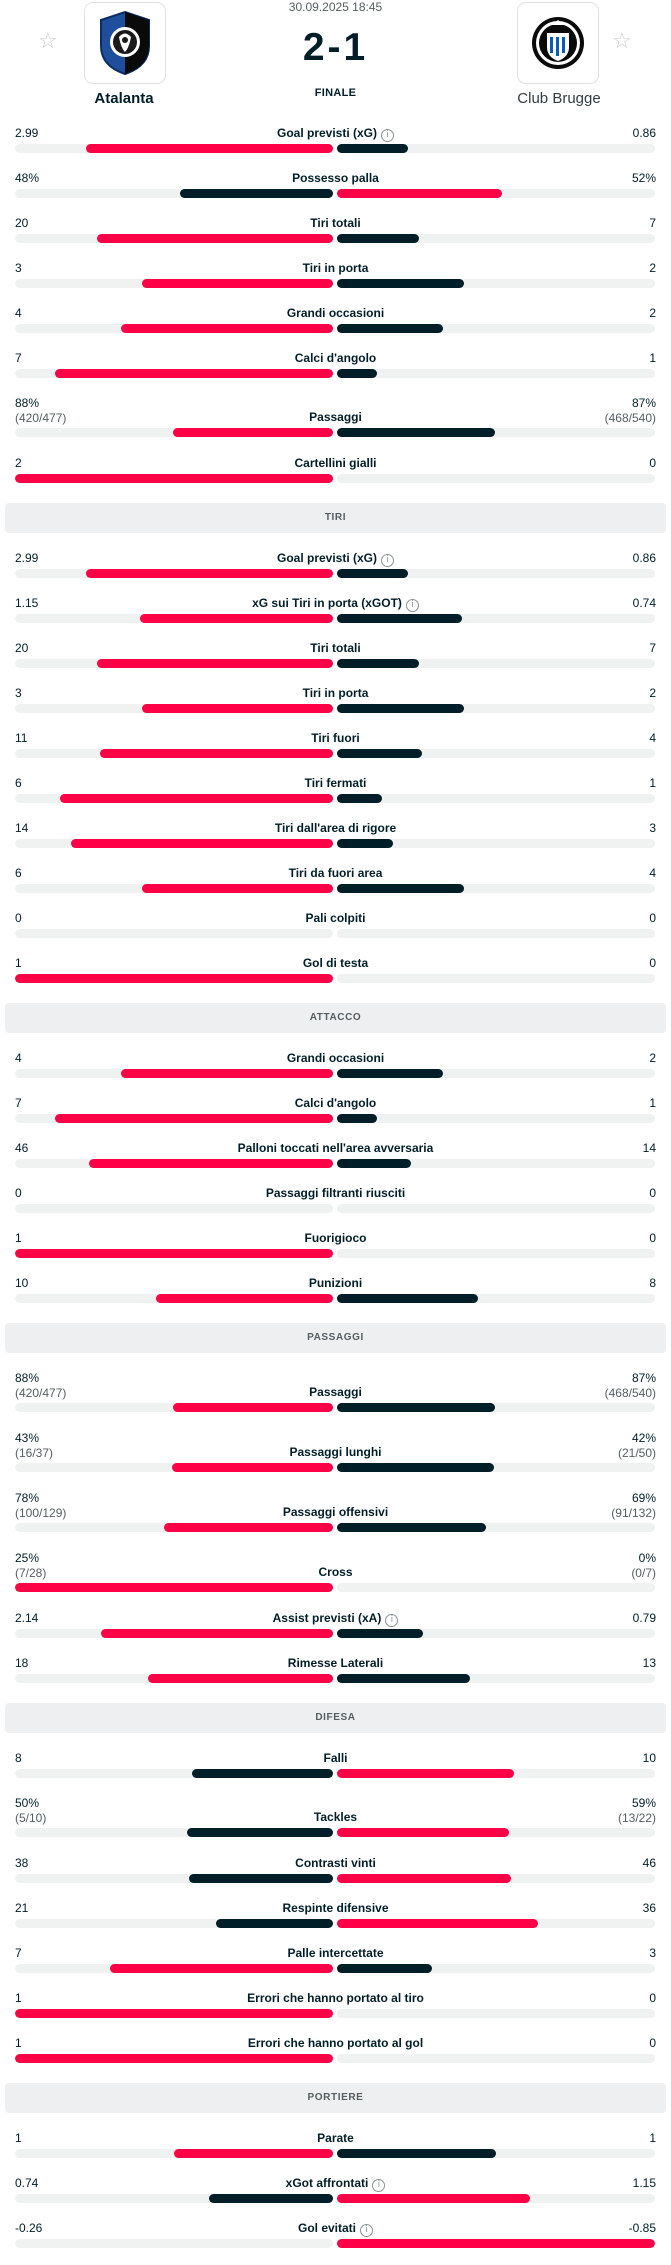 The image size is (671, 2265). I want to click on home-value-main: 11, so click(21, 738).